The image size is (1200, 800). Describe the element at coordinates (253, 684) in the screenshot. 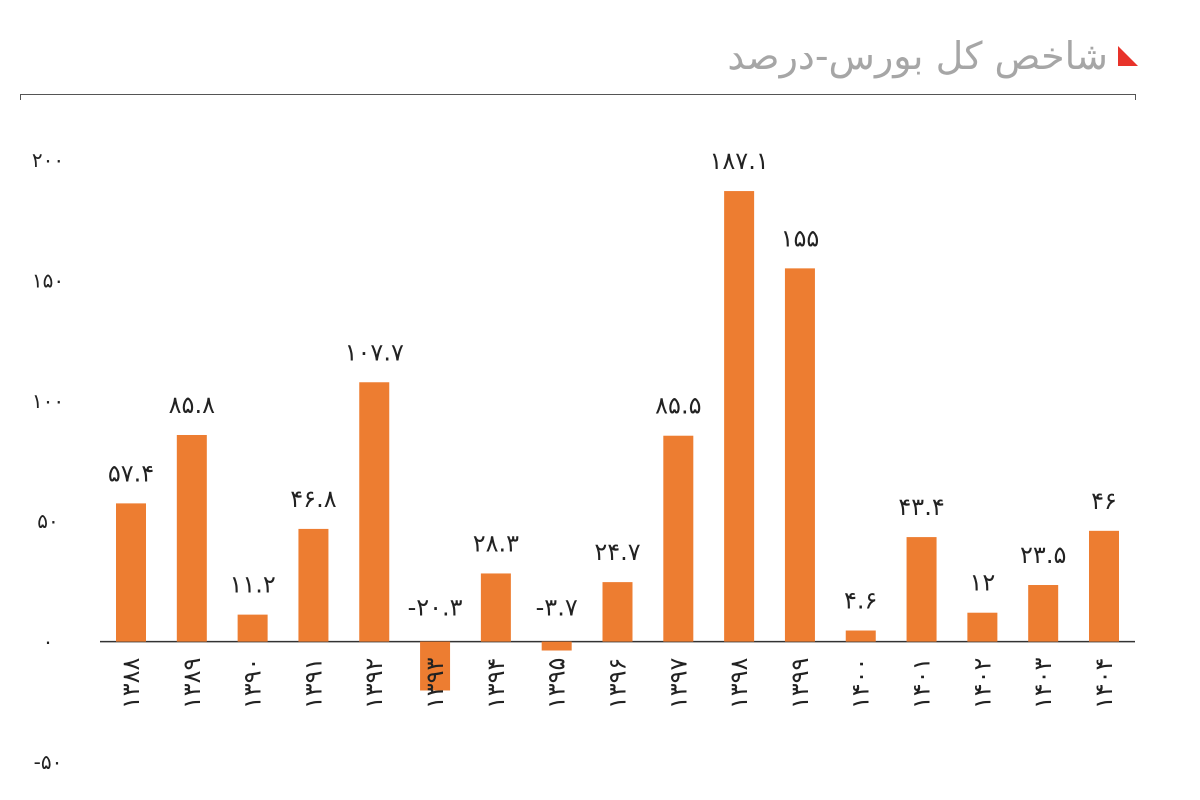

I see `x-tick-label-2: ۱۳۹۰` at that location.